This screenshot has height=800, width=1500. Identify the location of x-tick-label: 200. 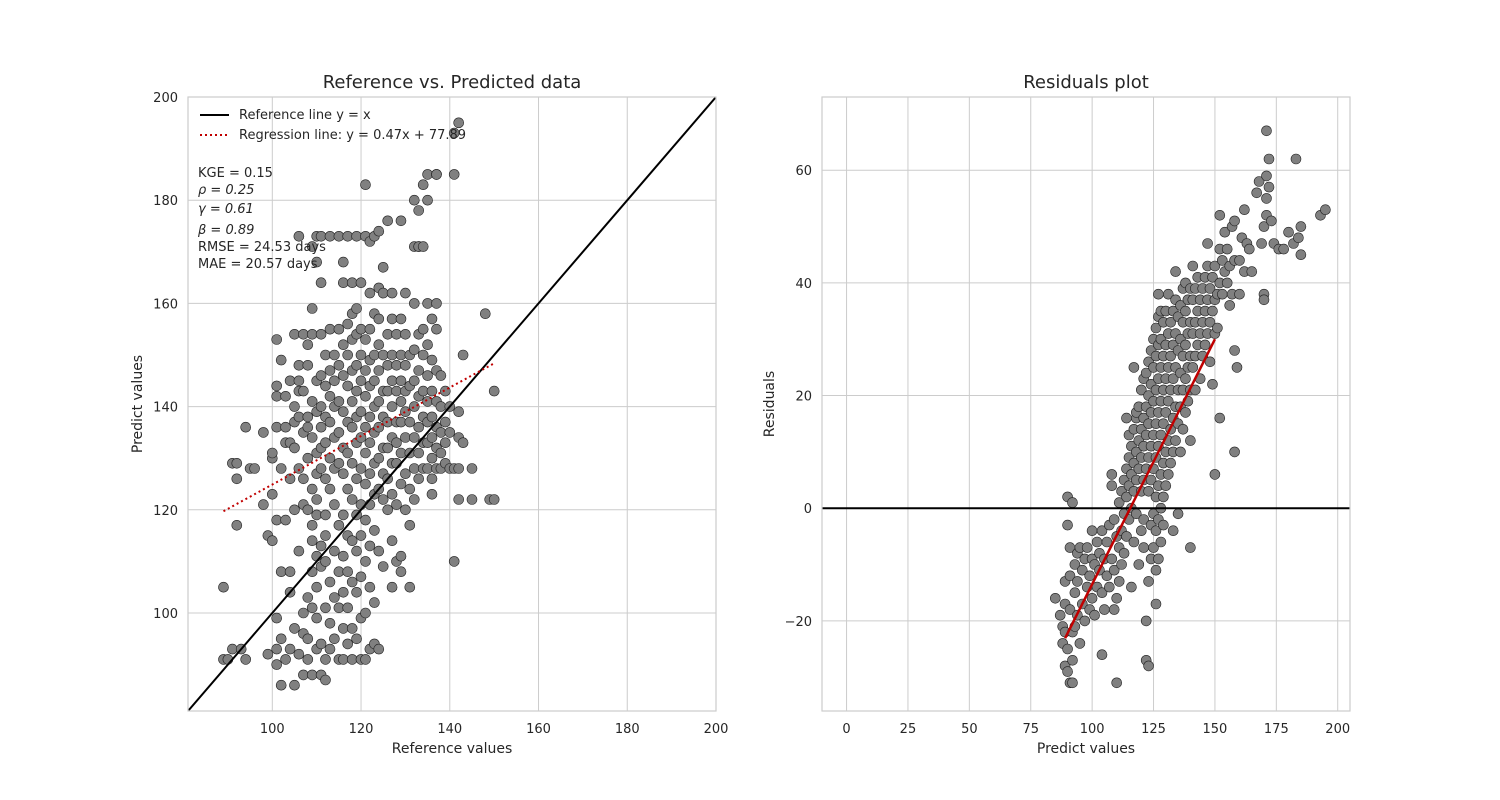
(1337, 729).